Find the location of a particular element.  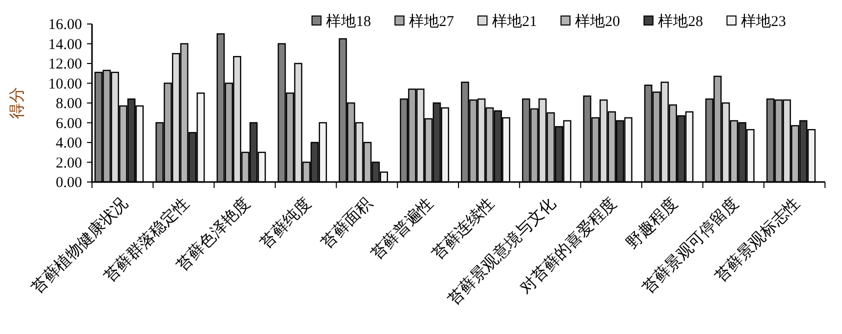

y-tick-label: 10.00 is located at coordinates (65, 84).